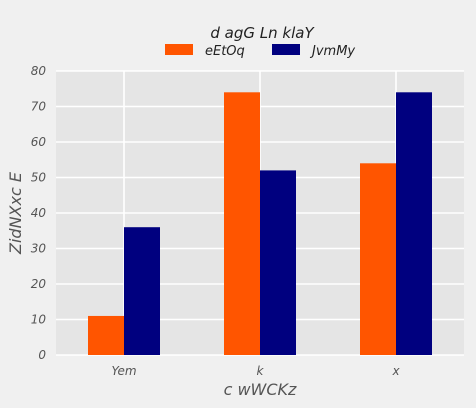  Describe the element at coordinates (286, 49) in the screenshot. I see `legend-swatch-jvmmy` at that location.